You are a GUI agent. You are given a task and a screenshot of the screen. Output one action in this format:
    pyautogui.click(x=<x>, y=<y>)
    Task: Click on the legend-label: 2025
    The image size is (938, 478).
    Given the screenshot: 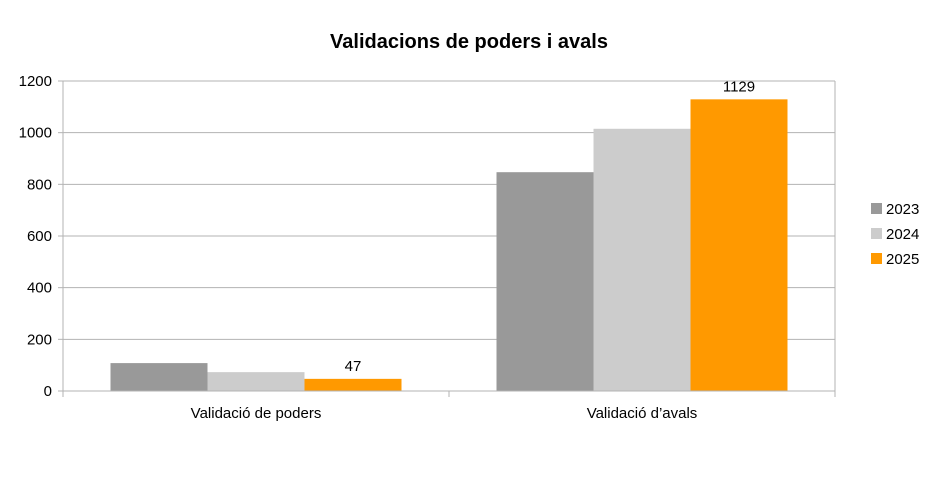 What is the action you would take?
    pyautogui.click(x=902, y=259)
    